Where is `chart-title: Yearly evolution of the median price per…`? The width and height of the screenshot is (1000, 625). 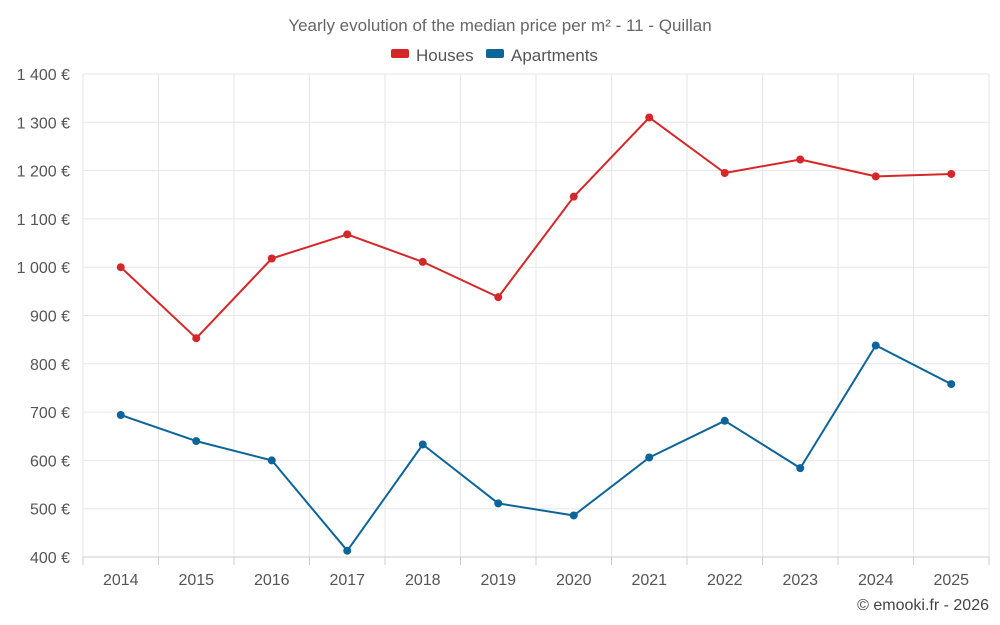
chart-title: Yearly evolution of the median price per… is located at coordinates (499, 25).